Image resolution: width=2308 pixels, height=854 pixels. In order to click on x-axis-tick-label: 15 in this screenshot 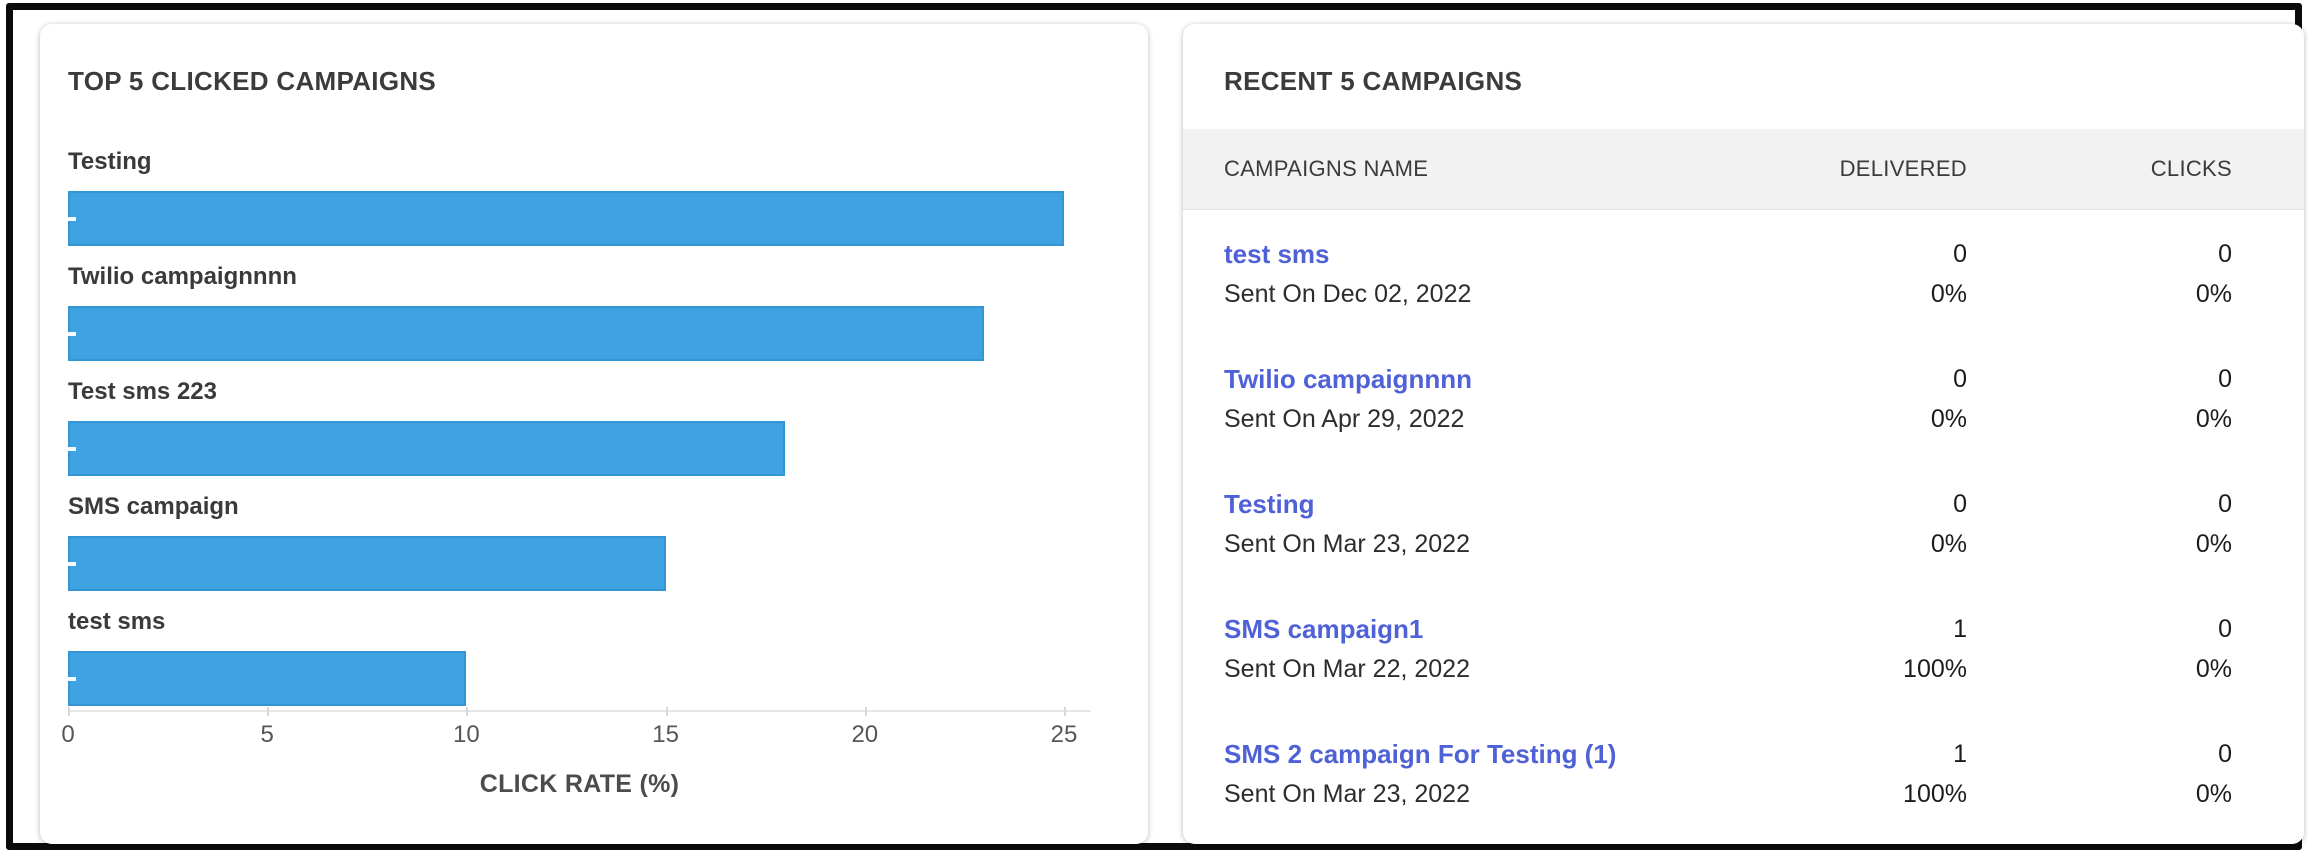, I will do `click(665, 734)`.